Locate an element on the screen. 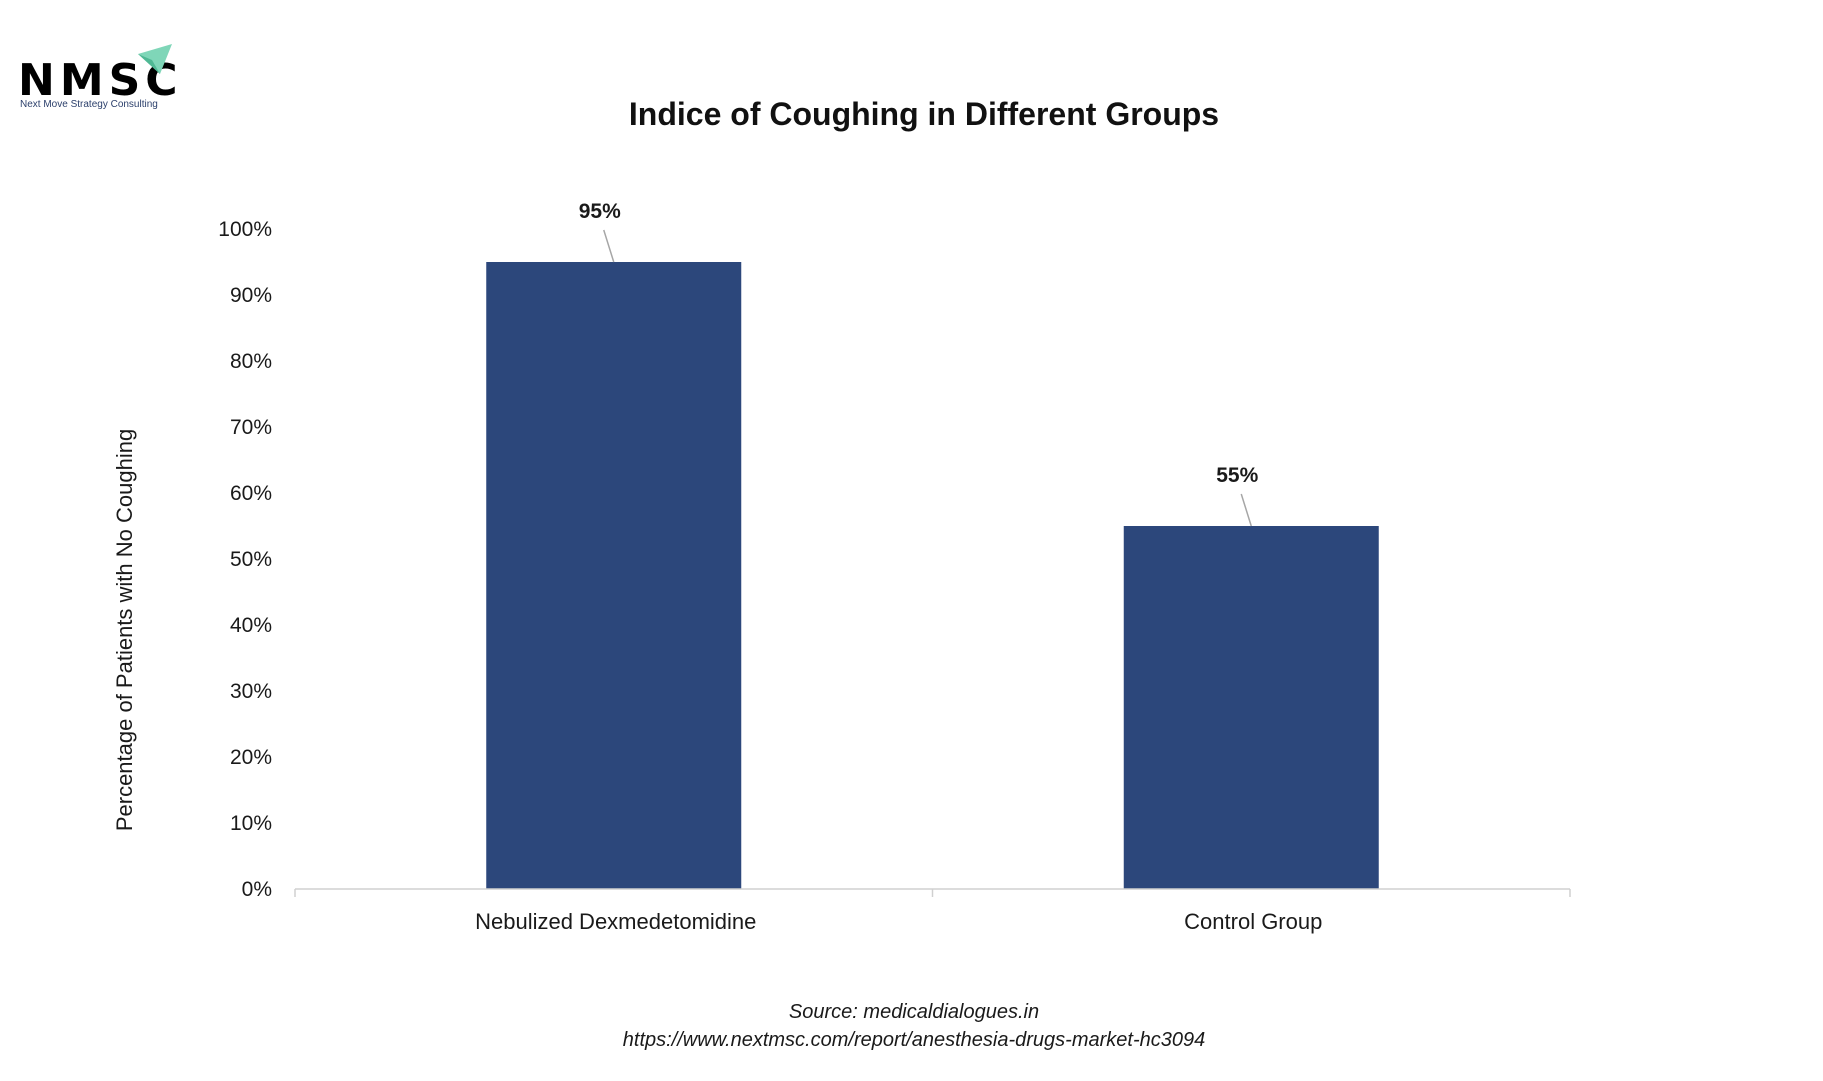 This screenshot has height=1081, width=1823. y-tick-label: 10% is located at coordinates (251, 823).